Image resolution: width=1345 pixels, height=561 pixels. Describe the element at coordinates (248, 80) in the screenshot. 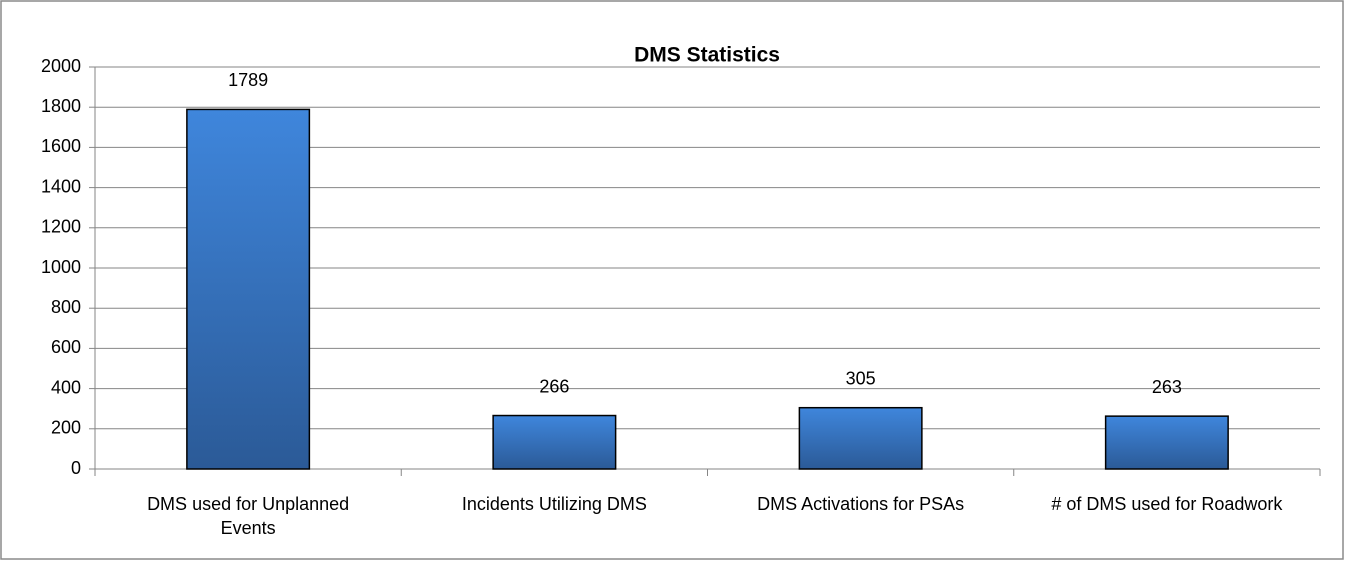

I see `data-label: 1789` at that location.